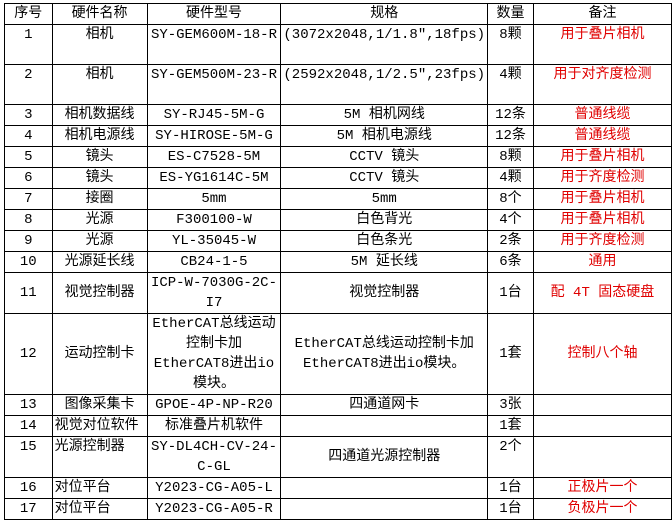  I want to click on table-row: 15 光源控制器 SY-DL4CH-CV-24-C-GL 四通道光源控制器 2个, so click(338, 457).